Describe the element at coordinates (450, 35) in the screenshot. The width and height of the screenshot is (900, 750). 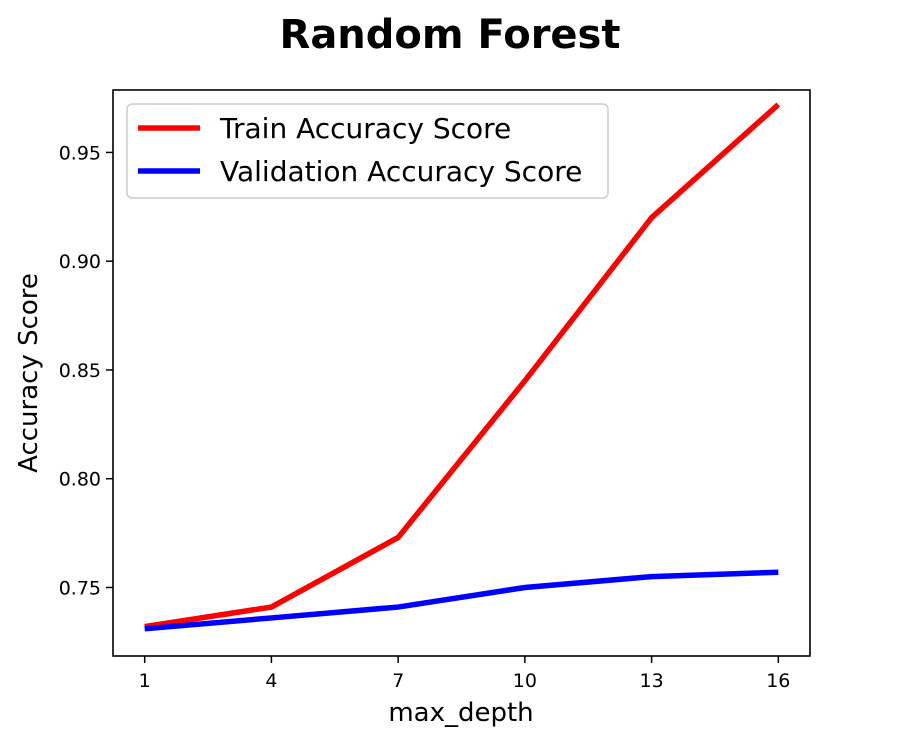
I see `chart-title: Random Forest` at that location.